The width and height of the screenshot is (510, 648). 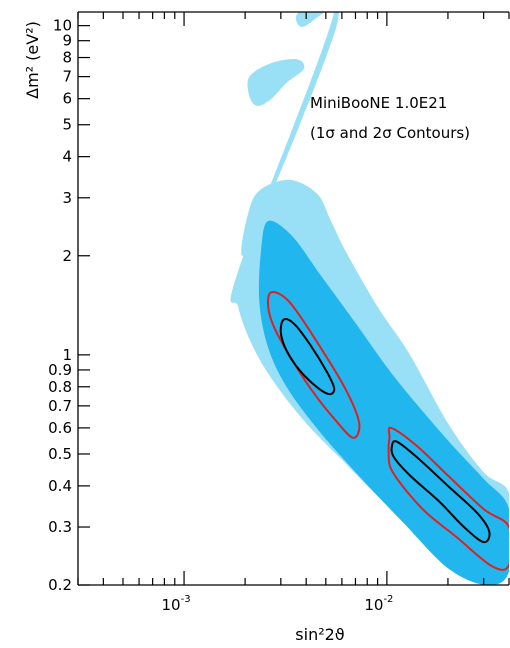 What do you see at coordinates (60, 527) in the screenshot?
I see `y-tick-label: 0.3` at bounding box center [60, 527].